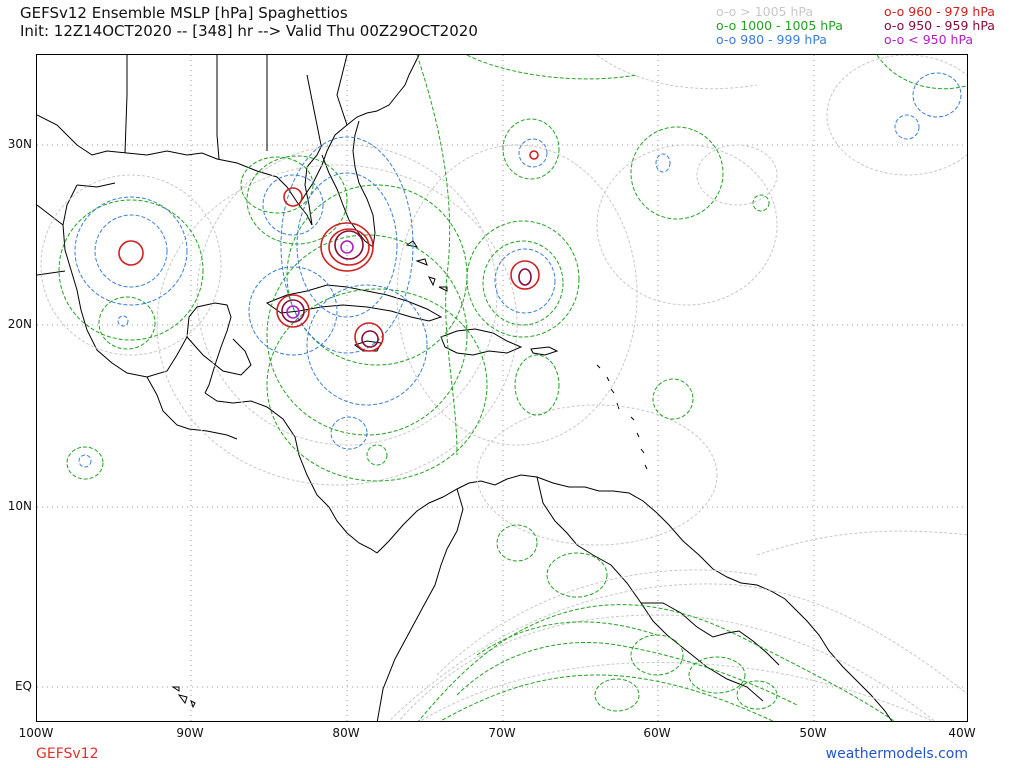 This screenshot has height=768, width=1024. I want to click on lat-label-10n: 10N, so click(19, 506).